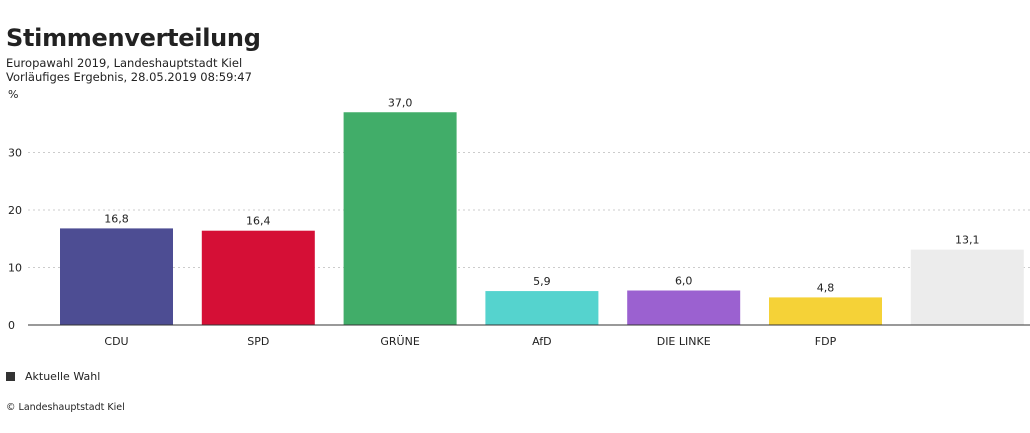 This screenshot has width=1030, height=433. Describe the element at coordinates (258, 221) in the screenshot. I see `bar-value-label: 16,4` at that location.